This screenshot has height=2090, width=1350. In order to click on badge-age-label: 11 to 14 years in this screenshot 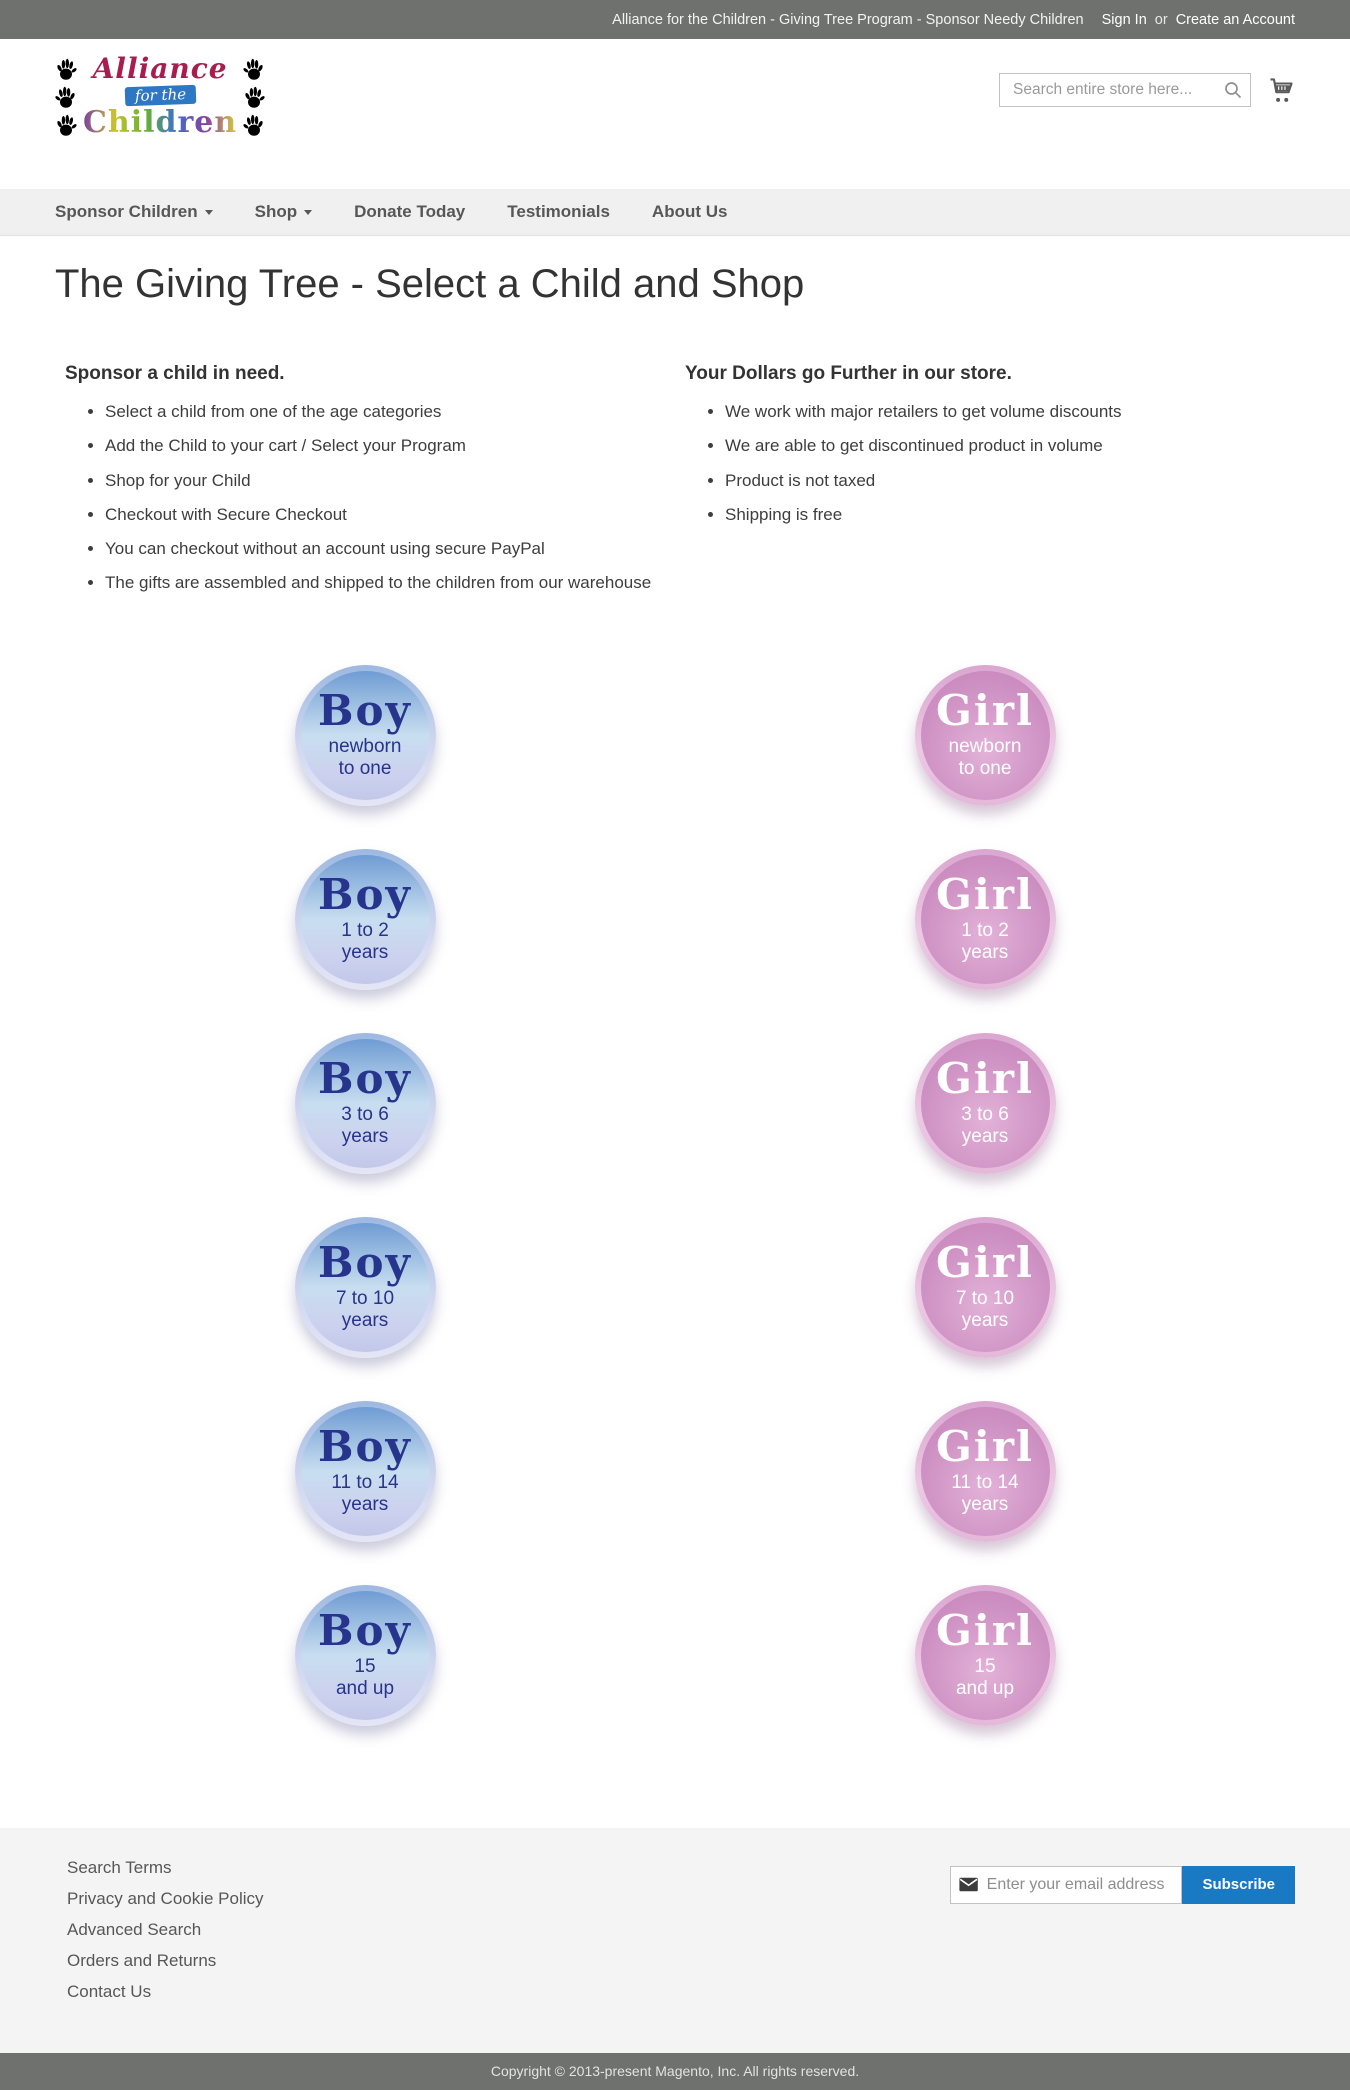, I will do `click(365, 1493)`.